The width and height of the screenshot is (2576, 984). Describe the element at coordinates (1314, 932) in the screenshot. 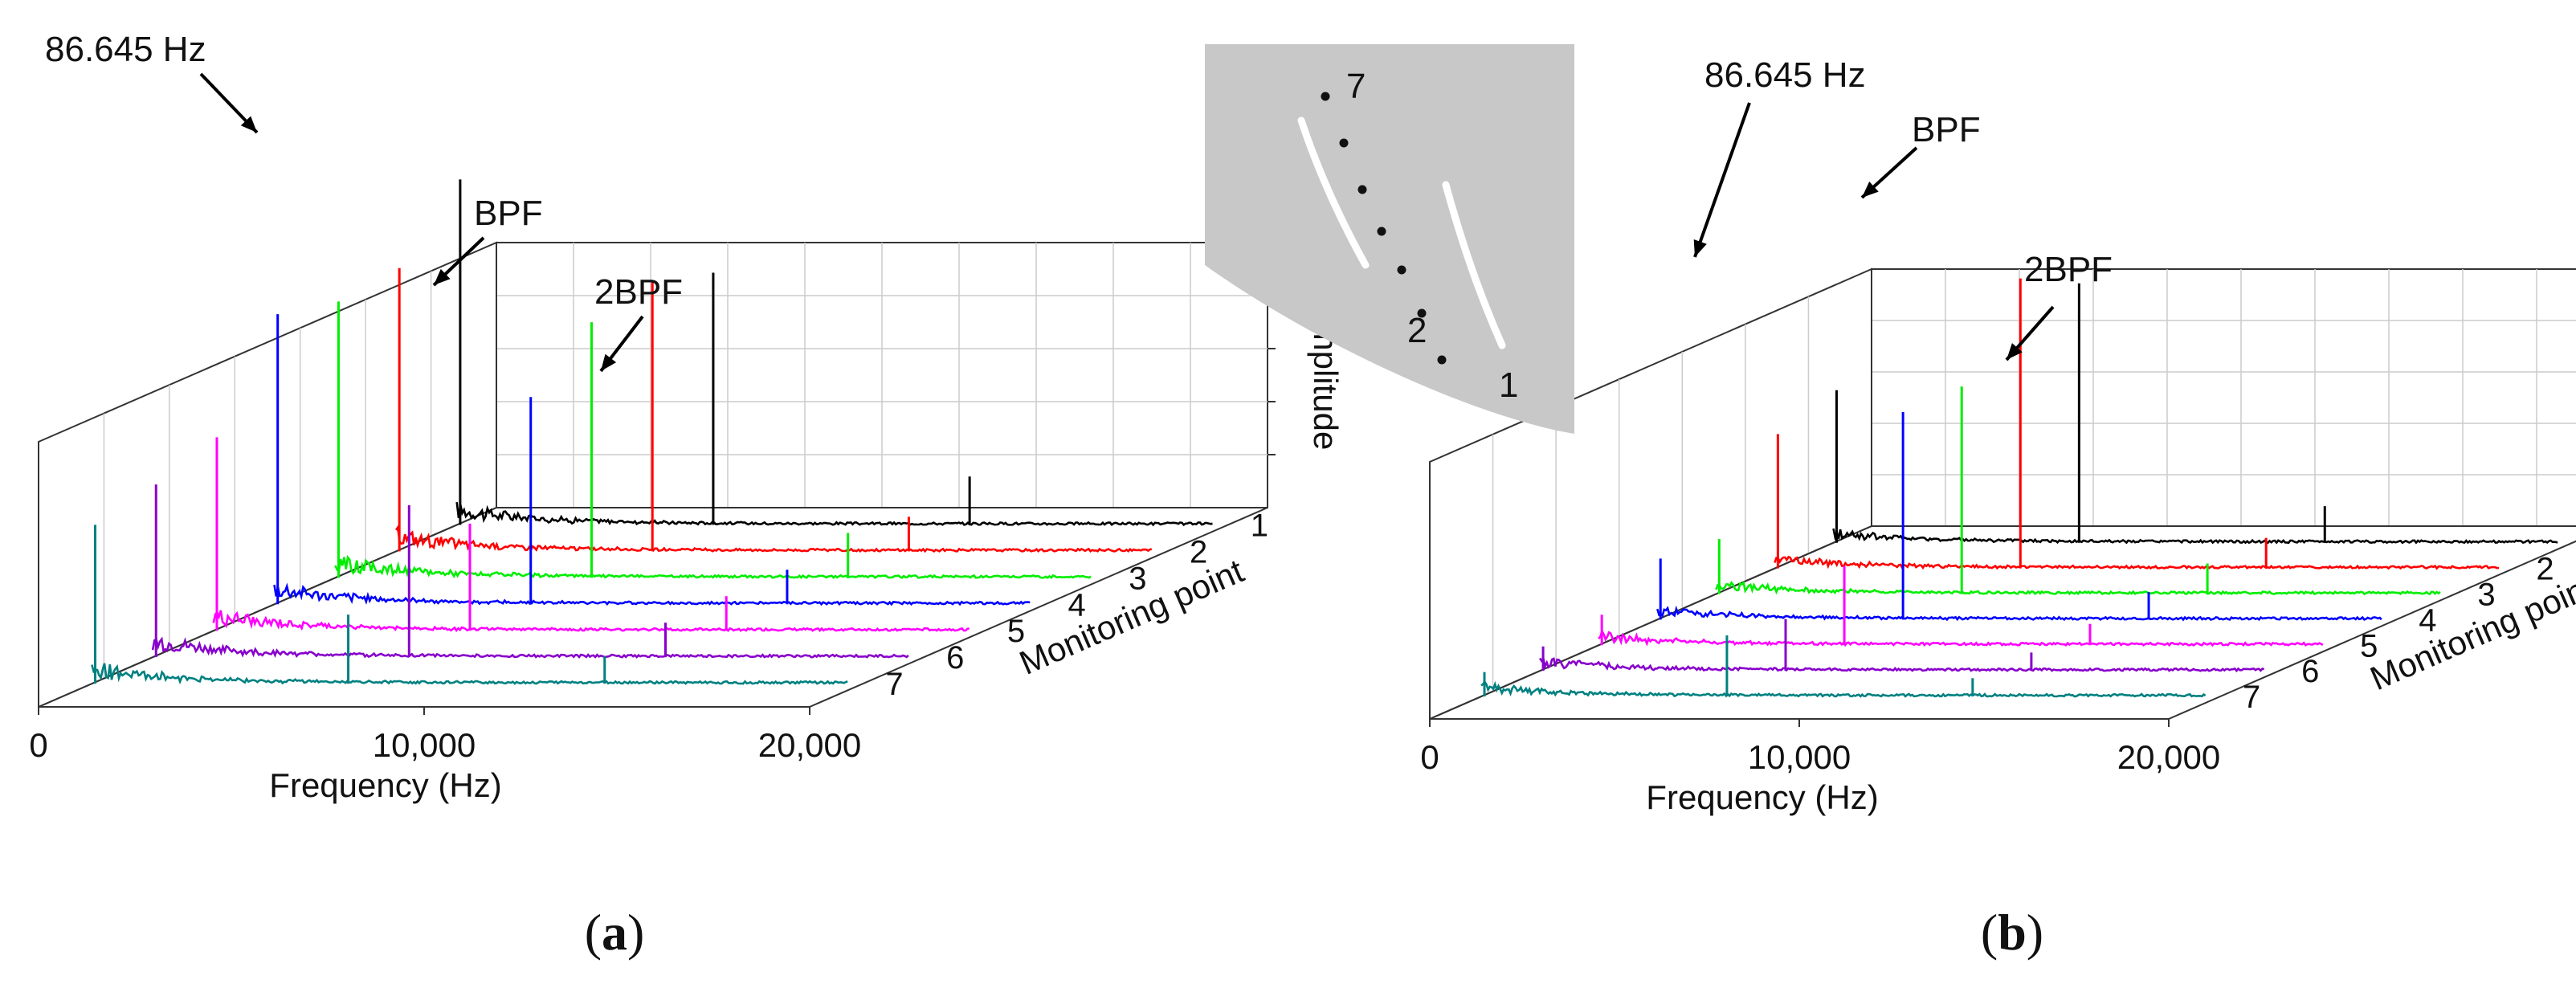

I see `captions: (a) (b)` at that location.